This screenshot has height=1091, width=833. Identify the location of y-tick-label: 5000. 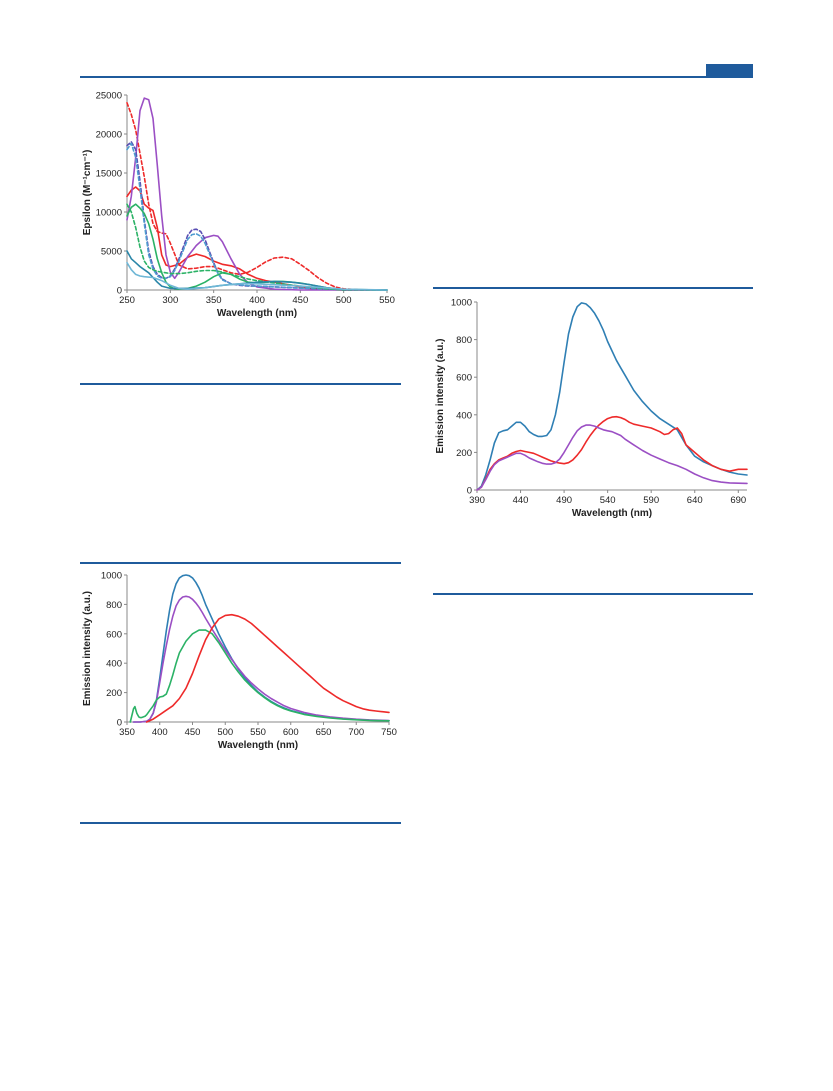
(111, 252).